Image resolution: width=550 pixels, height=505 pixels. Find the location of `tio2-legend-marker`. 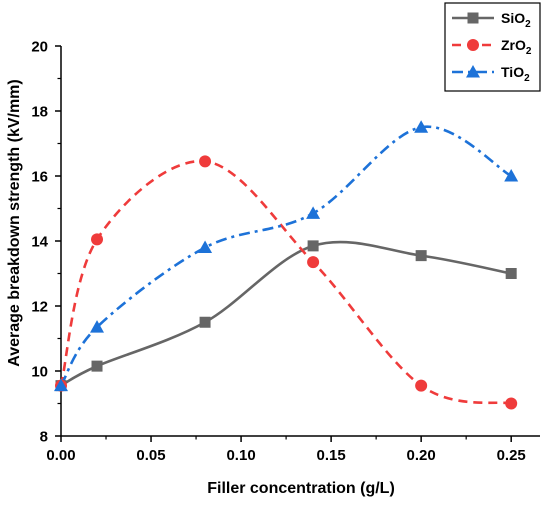

tio2-legend-marker is located at coordinates (473, 71).